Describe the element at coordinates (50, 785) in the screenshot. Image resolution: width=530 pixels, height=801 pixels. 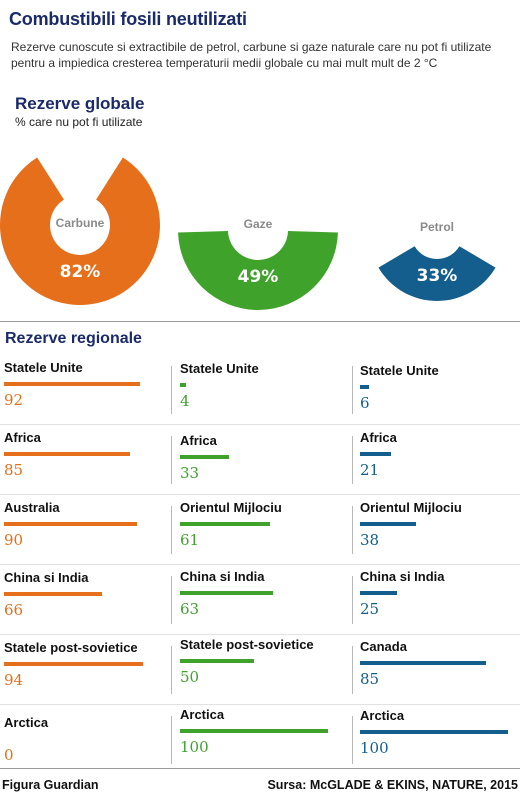
I see `footer-credit: Figura Guardian` at that location.